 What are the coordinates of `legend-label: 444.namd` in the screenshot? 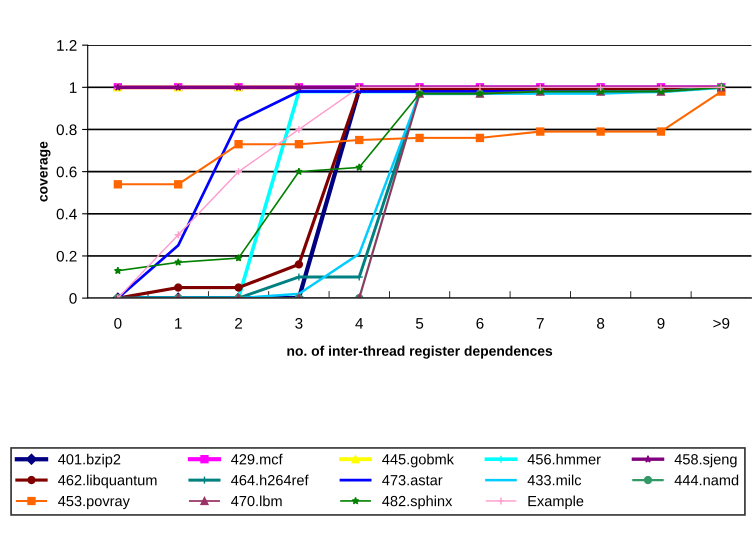 It's located at (706, 480).